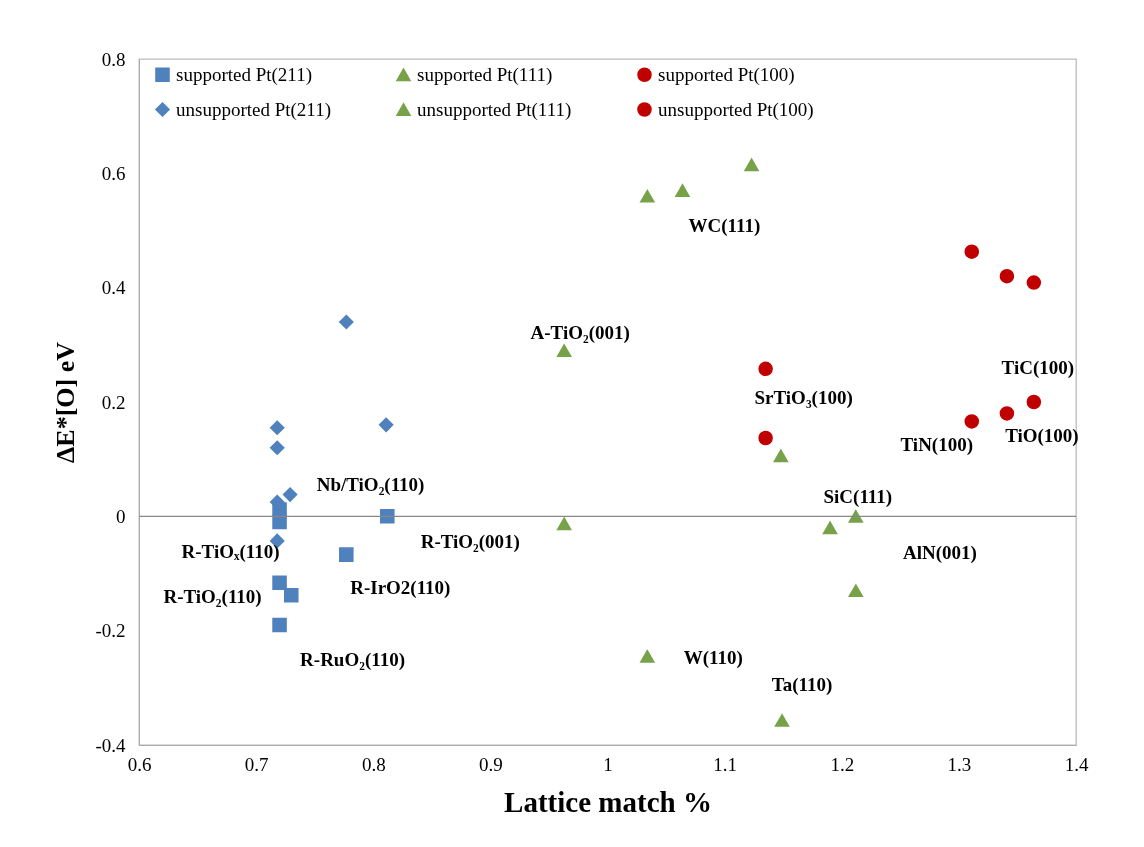 The image size is (1144, 847). Describe the element at coordinates (1042, 436) in the screenshot. I see `annotation: TiO(100)` at that location.